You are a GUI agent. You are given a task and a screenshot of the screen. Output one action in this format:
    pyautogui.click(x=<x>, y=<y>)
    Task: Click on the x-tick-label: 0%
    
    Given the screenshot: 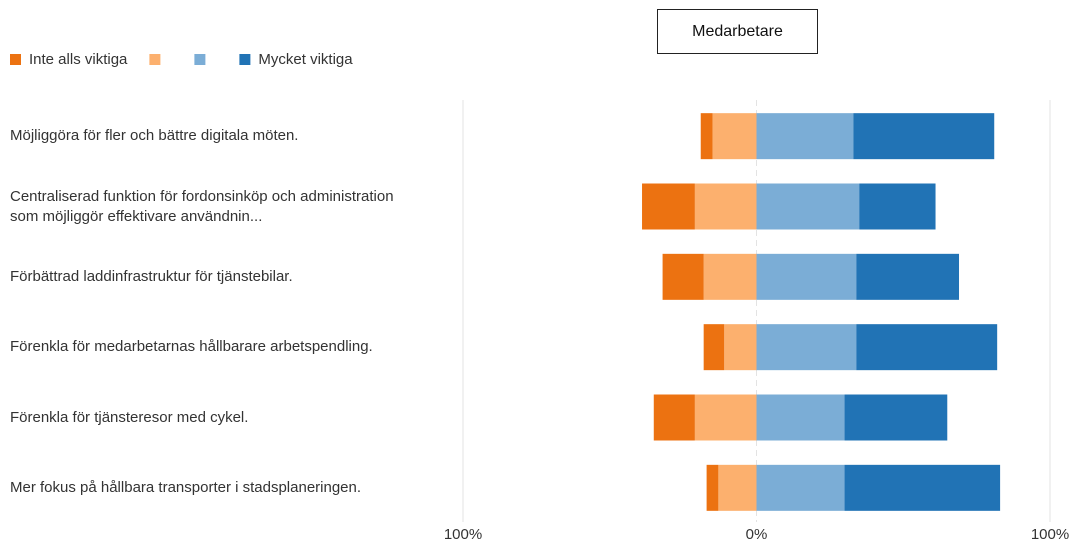 What is the action you would take?
    pyautogui.click(x=757, y=534)
    